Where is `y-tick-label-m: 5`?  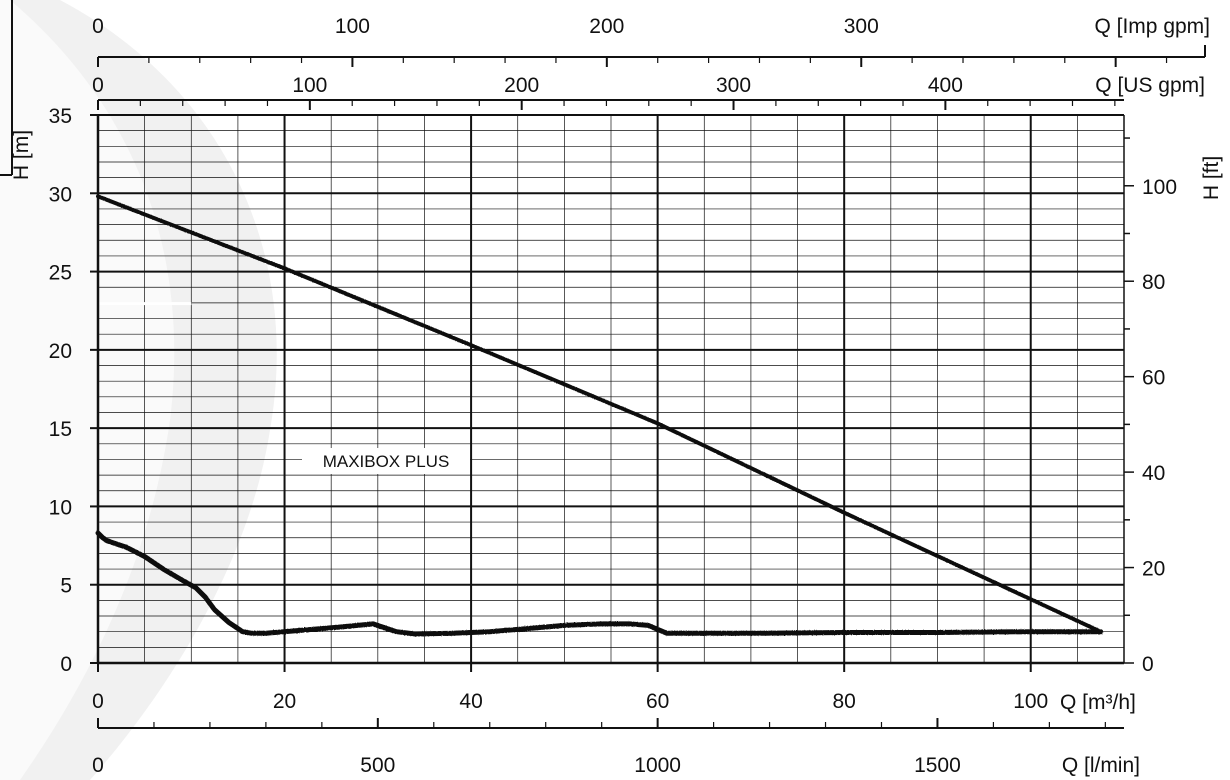 y-tick-label-m: 5 is located at coordinates (66, 586).